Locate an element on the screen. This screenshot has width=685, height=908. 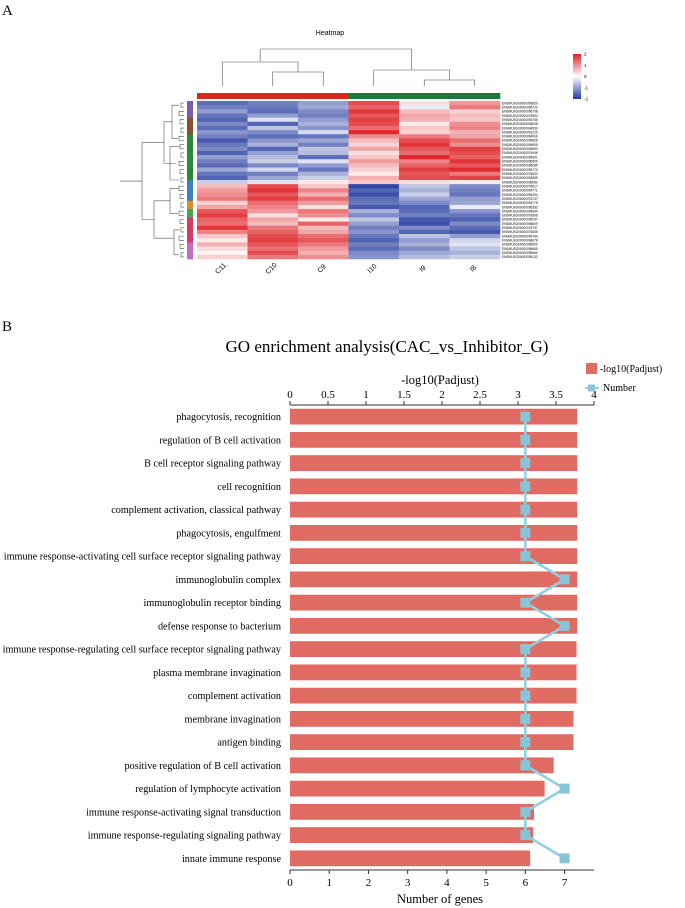
column-label: C9 is located at coordinates (322, 268).